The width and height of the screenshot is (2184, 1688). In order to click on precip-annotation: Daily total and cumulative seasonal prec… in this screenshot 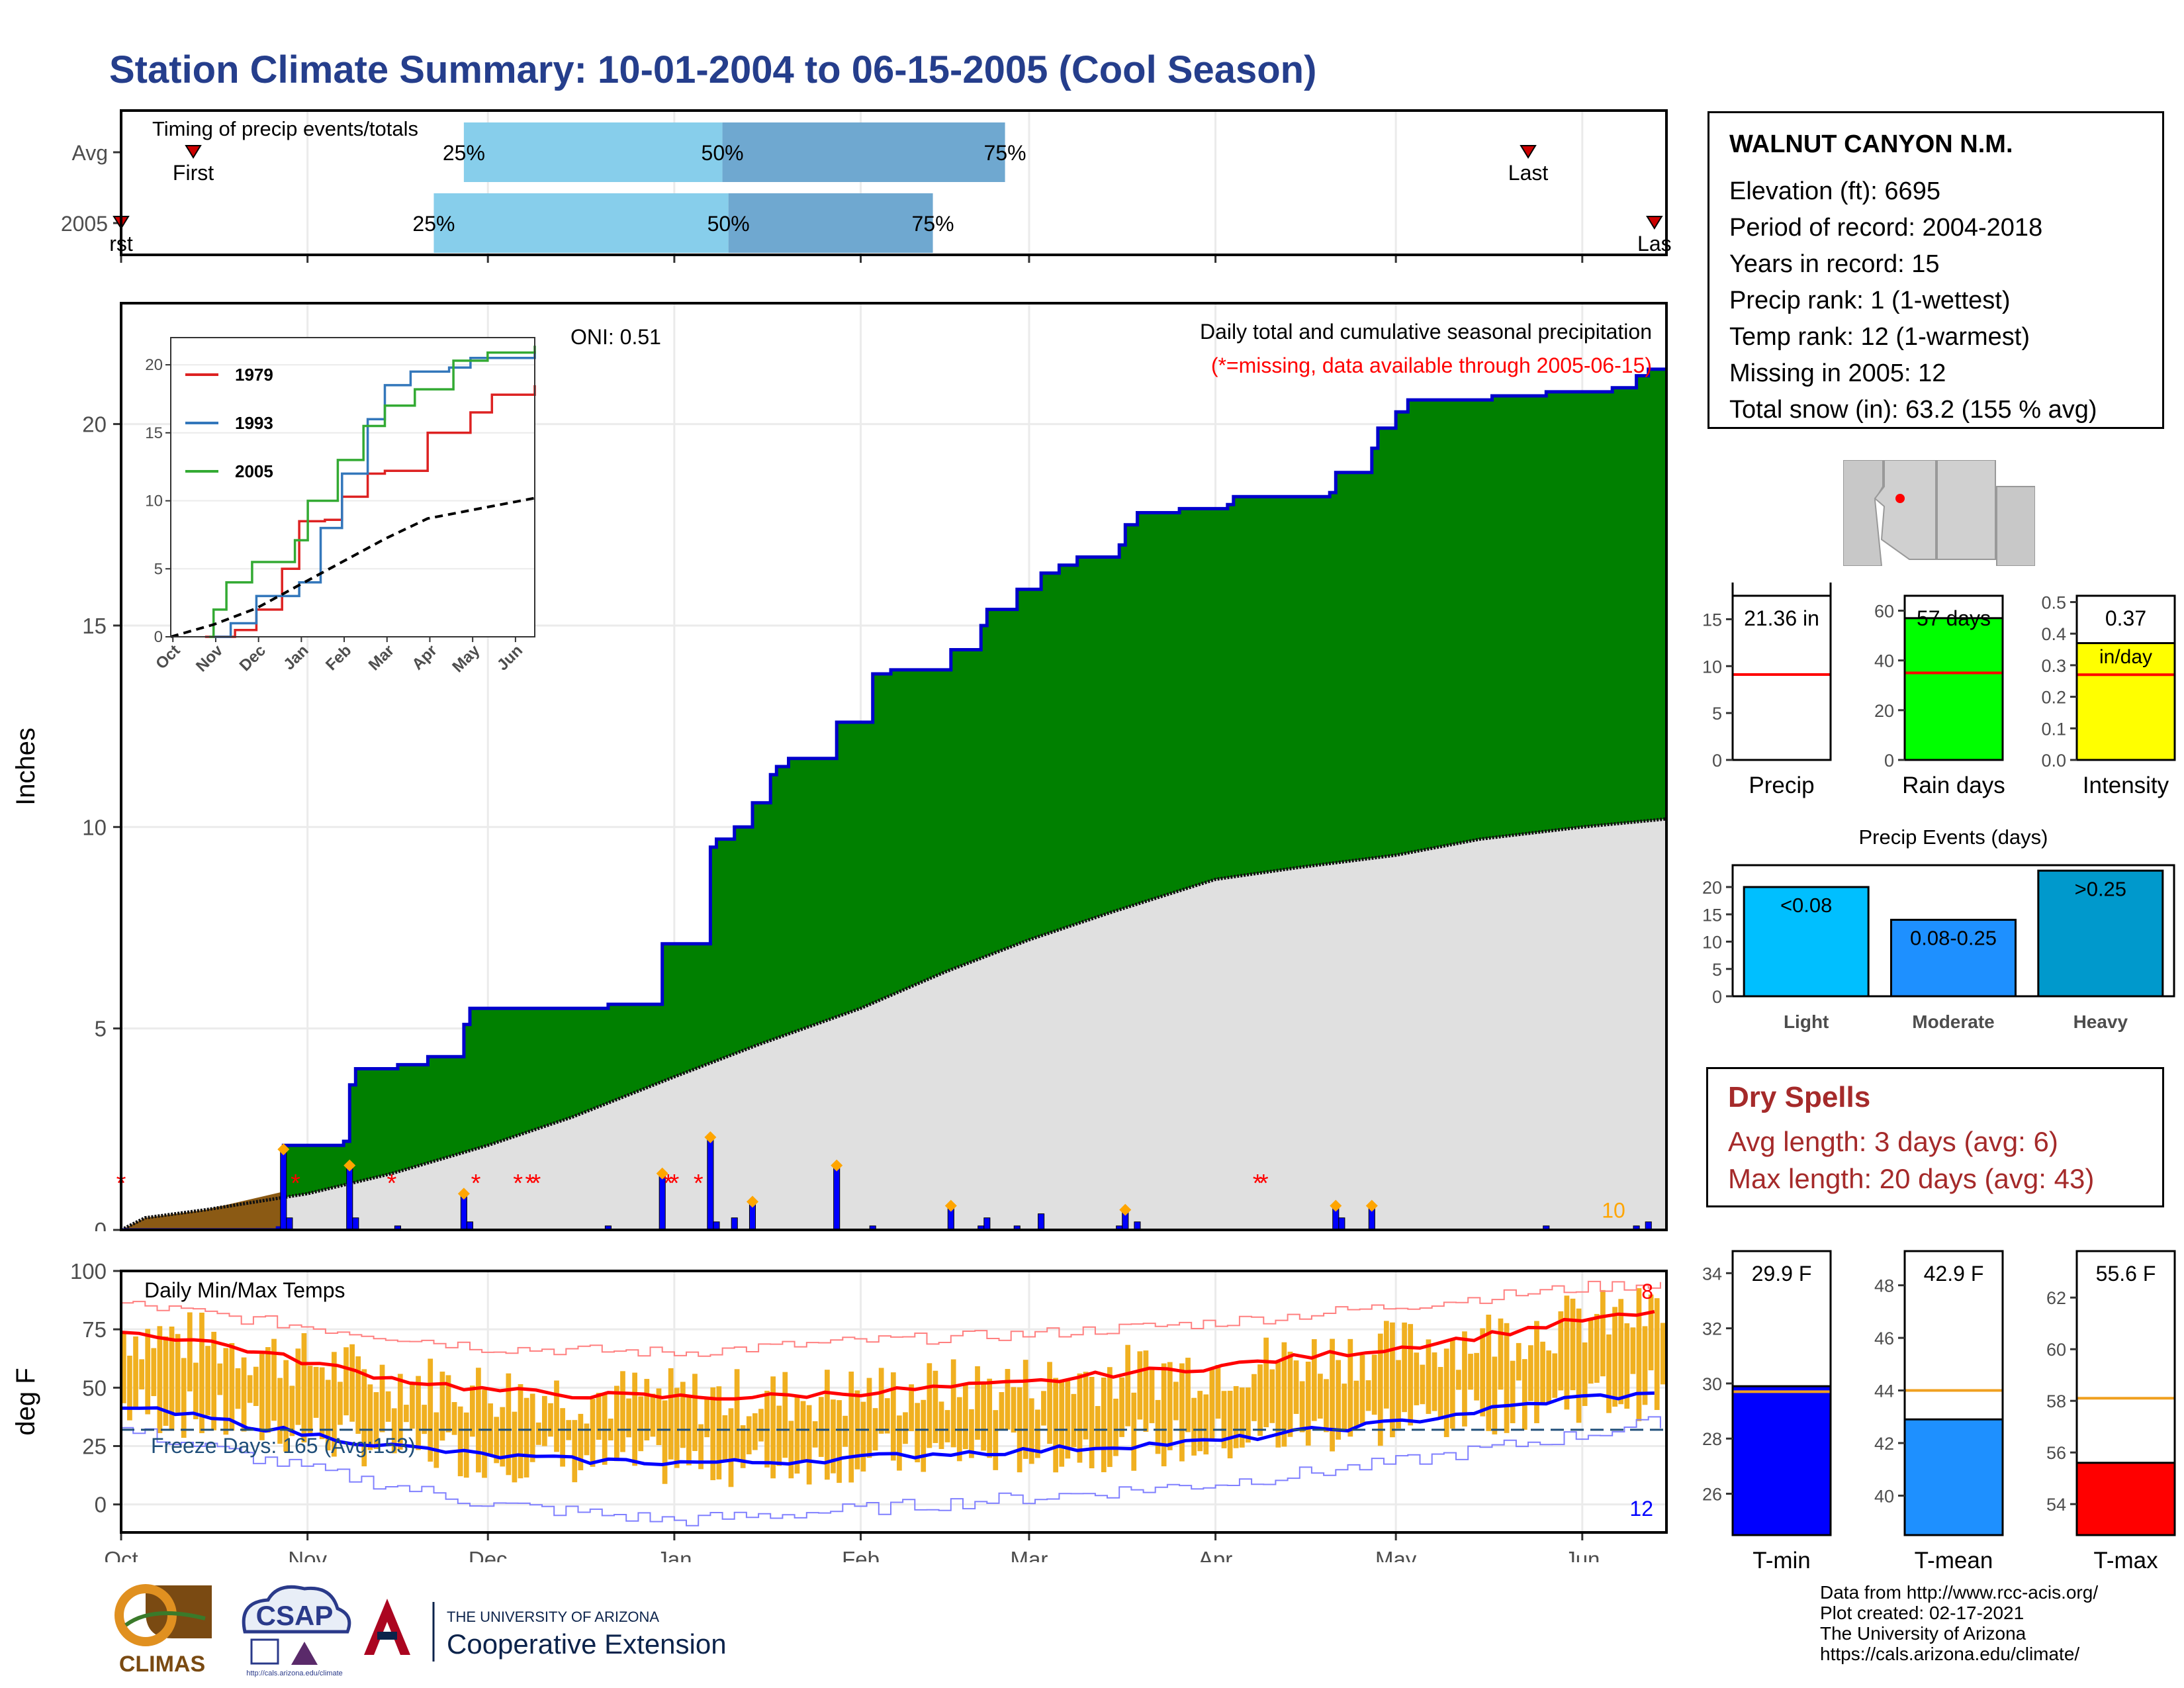, I will do `click(1426, 332)`.